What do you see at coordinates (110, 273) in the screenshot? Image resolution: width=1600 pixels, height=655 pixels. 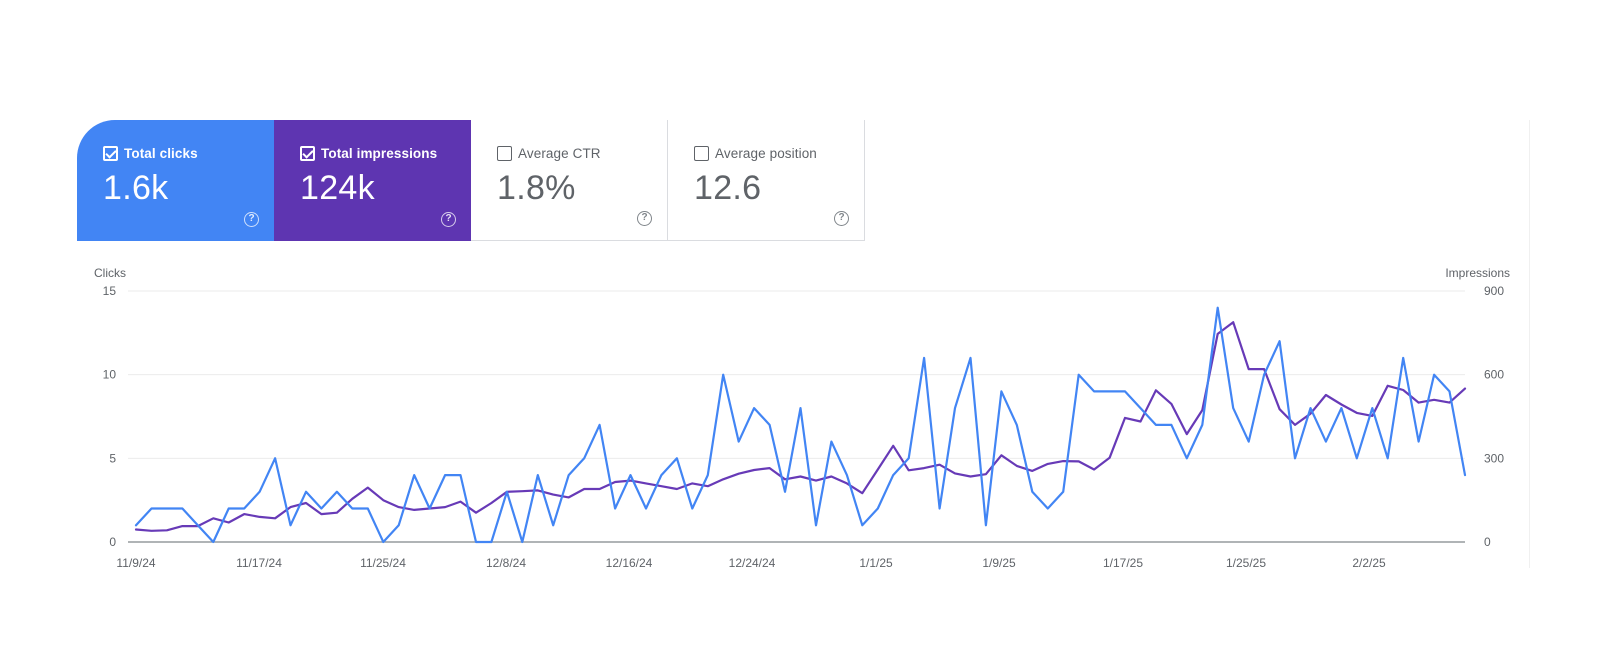 I see `y-axis-left-title: Clicks` at bounding box center [110, 273].